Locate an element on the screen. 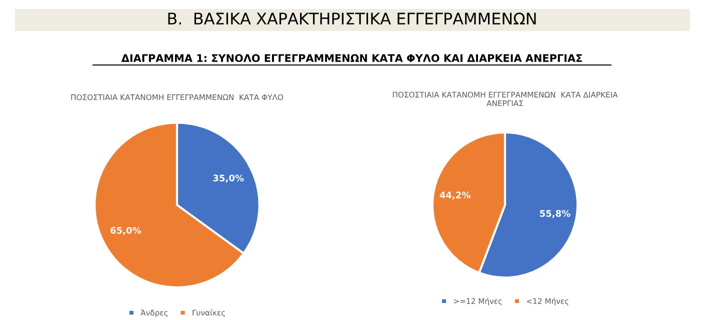 The width and height of the screenshot is (704, 320). data-label: 35,0% is located at coordinates (228, 178).